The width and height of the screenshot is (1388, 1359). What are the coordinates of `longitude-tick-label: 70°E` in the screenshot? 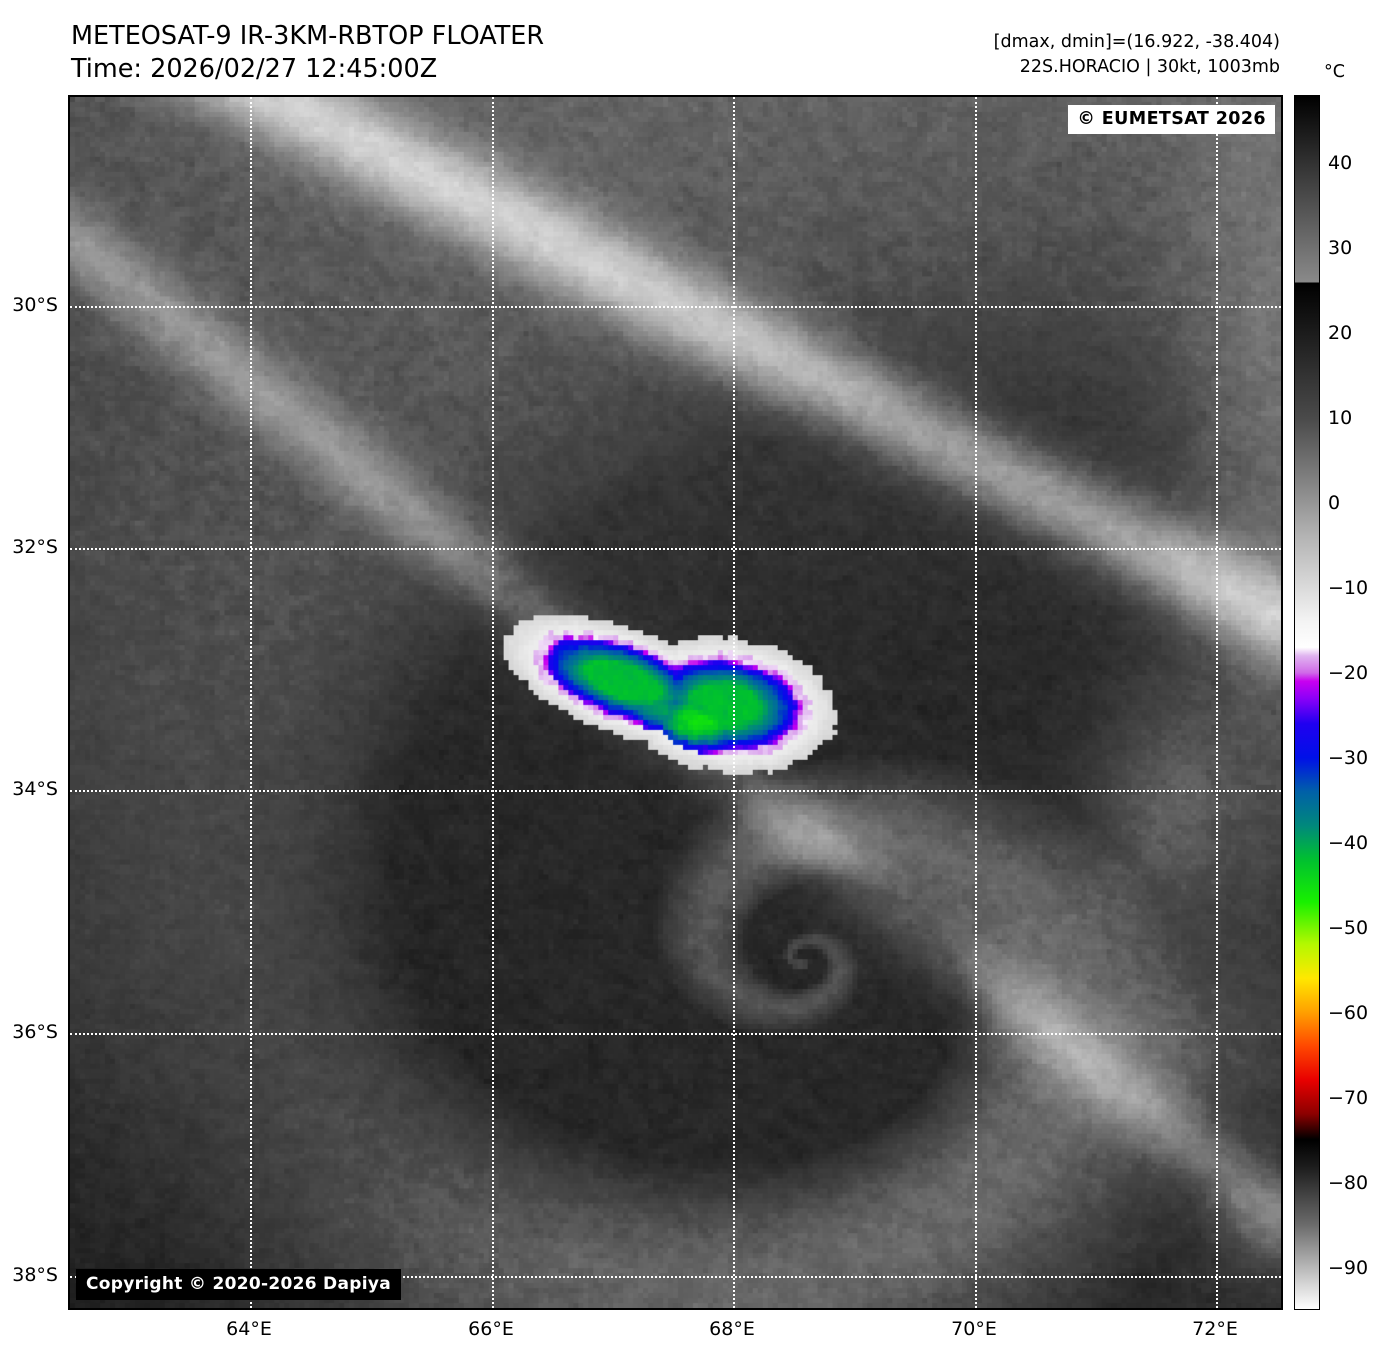 It's located at (974, 1329).